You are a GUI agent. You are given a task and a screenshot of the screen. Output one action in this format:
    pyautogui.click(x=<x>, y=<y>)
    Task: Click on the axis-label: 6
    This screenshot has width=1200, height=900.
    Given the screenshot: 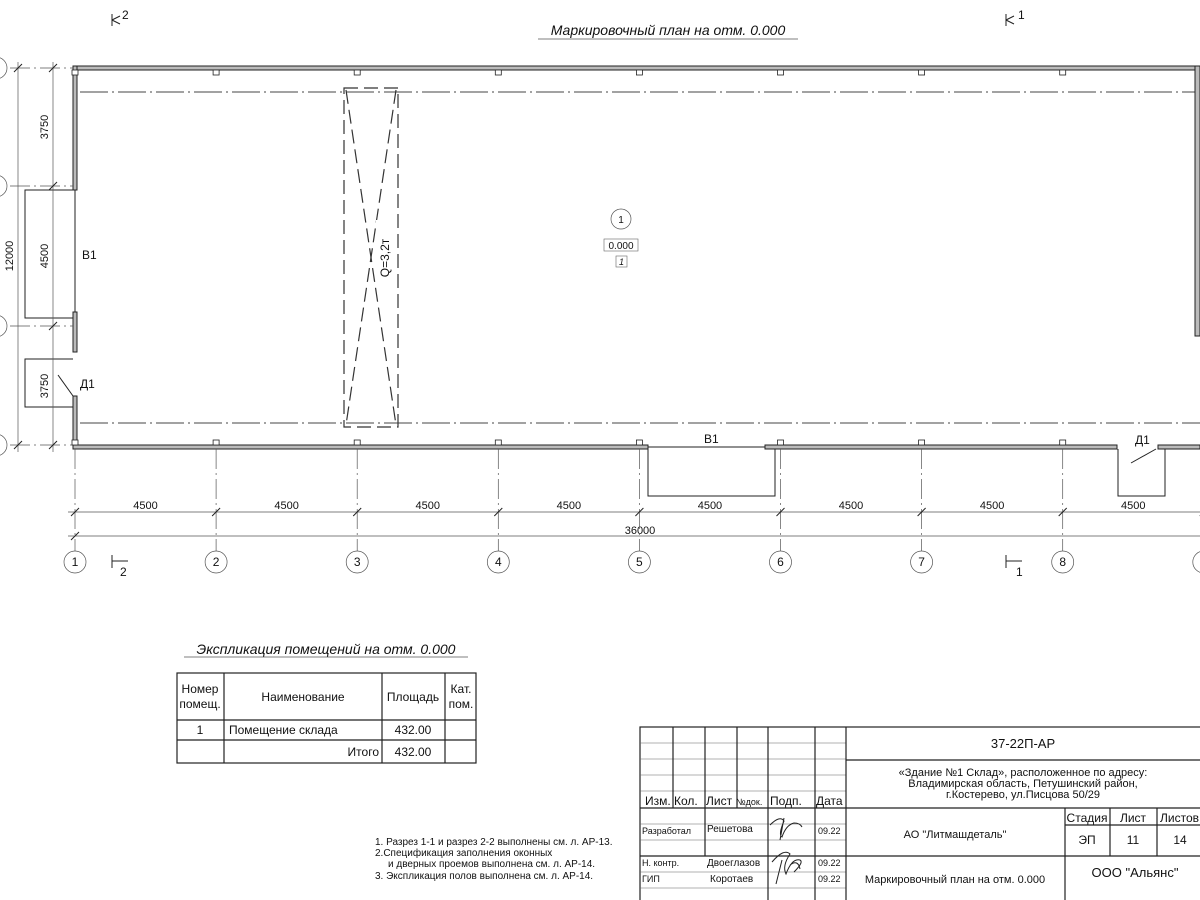 What is the action you would take?
    pyautogui.click(x=780, y=562)
    